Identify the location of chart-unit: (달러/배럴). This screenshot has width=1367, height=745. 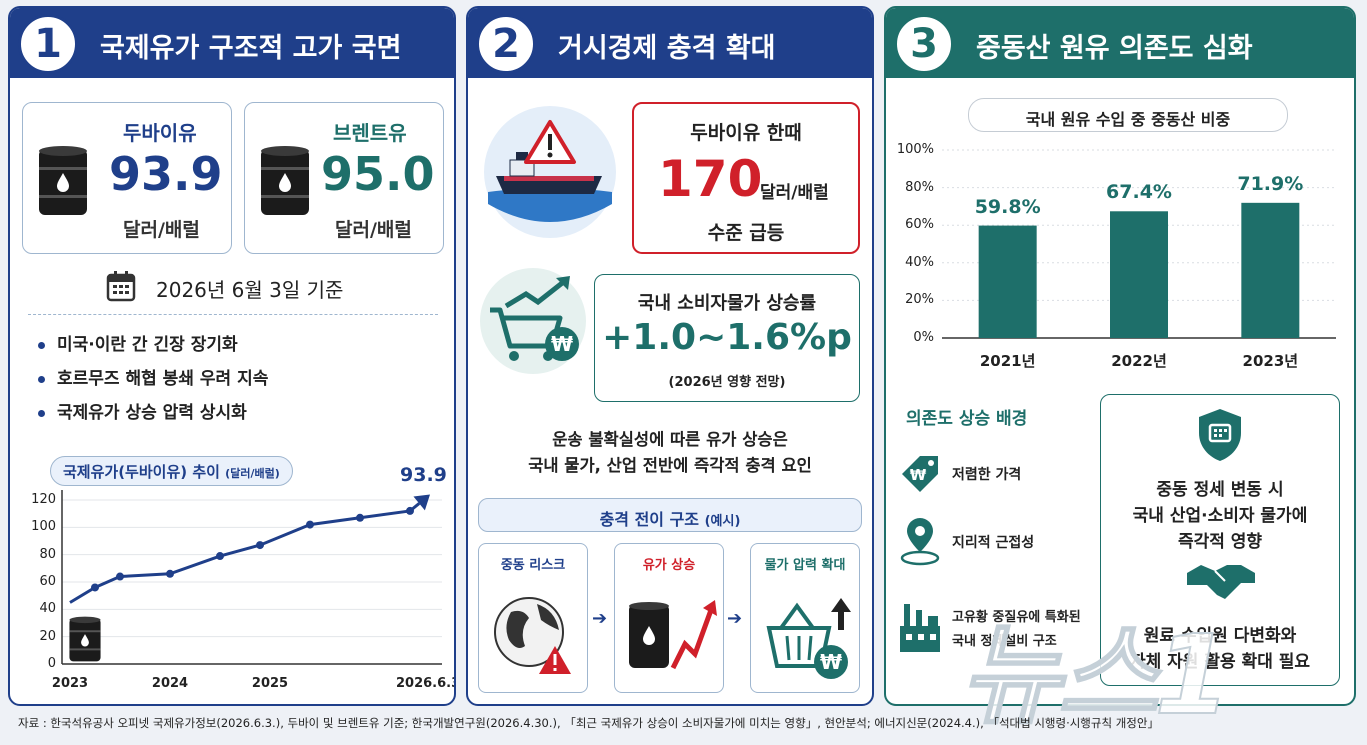
(252, 473).